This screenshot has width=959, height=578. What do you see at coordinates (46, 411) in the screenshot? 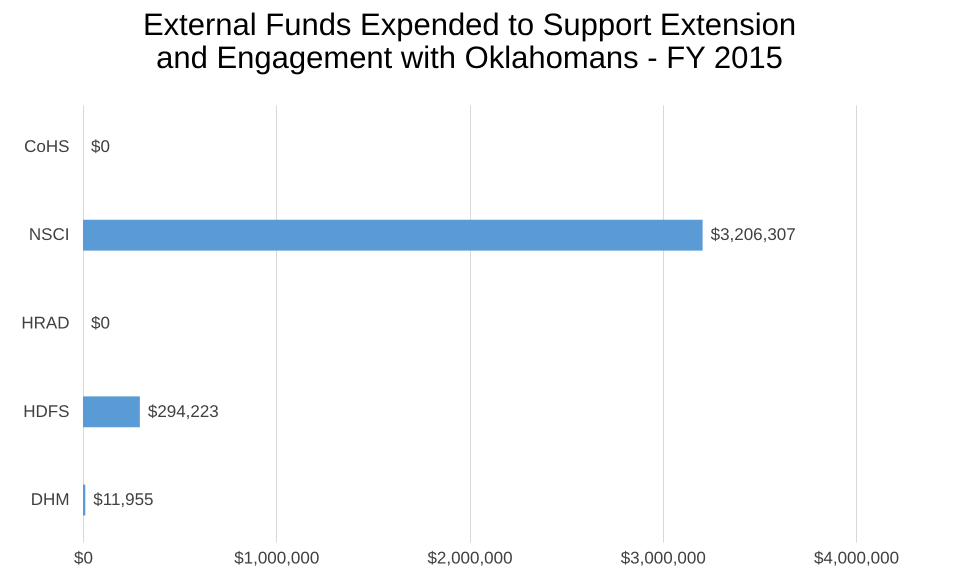
I see `y-tick-label: HDFS` at bounding box center [46, 411].